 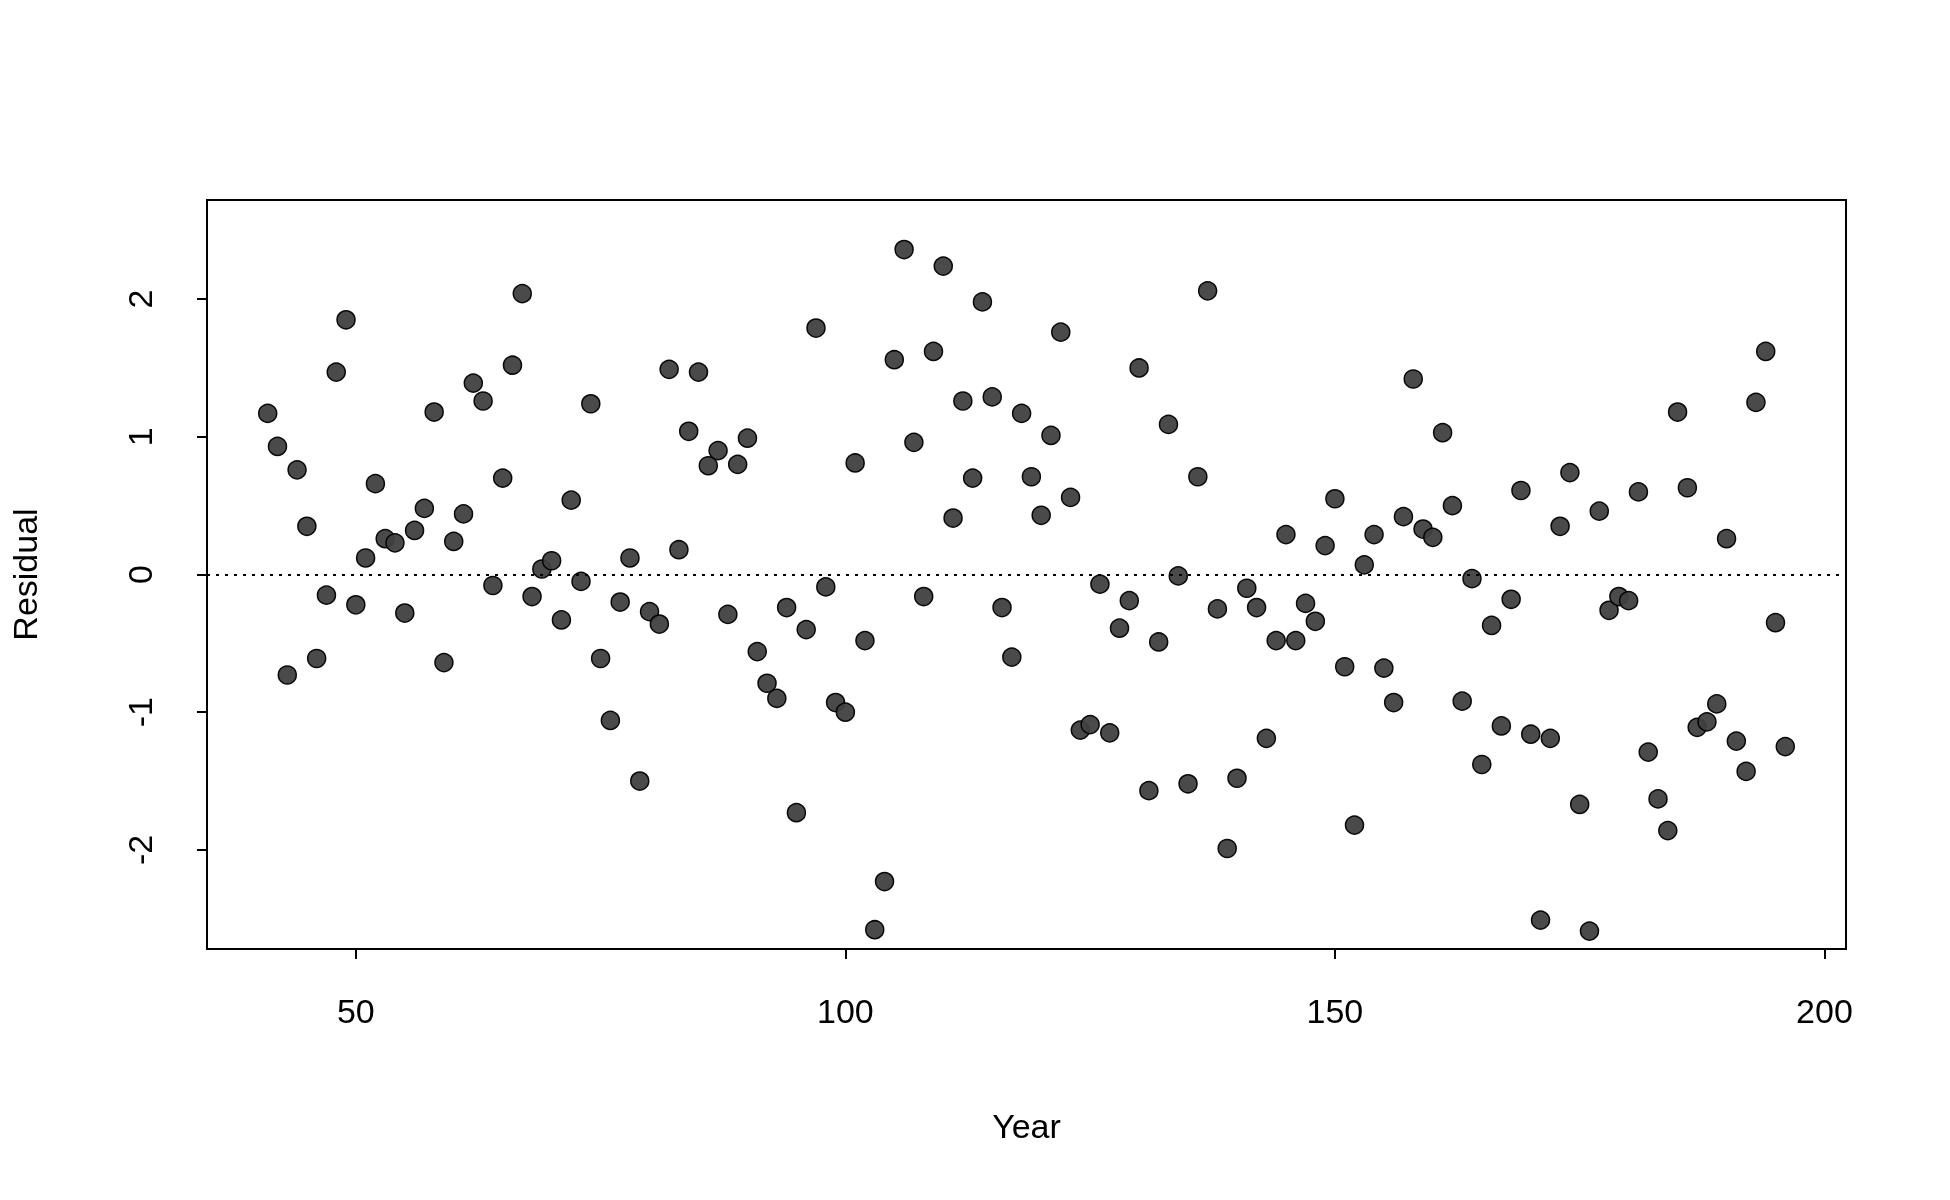 I want to click on y-axis-title: Residual, so click(x=25, y=574).